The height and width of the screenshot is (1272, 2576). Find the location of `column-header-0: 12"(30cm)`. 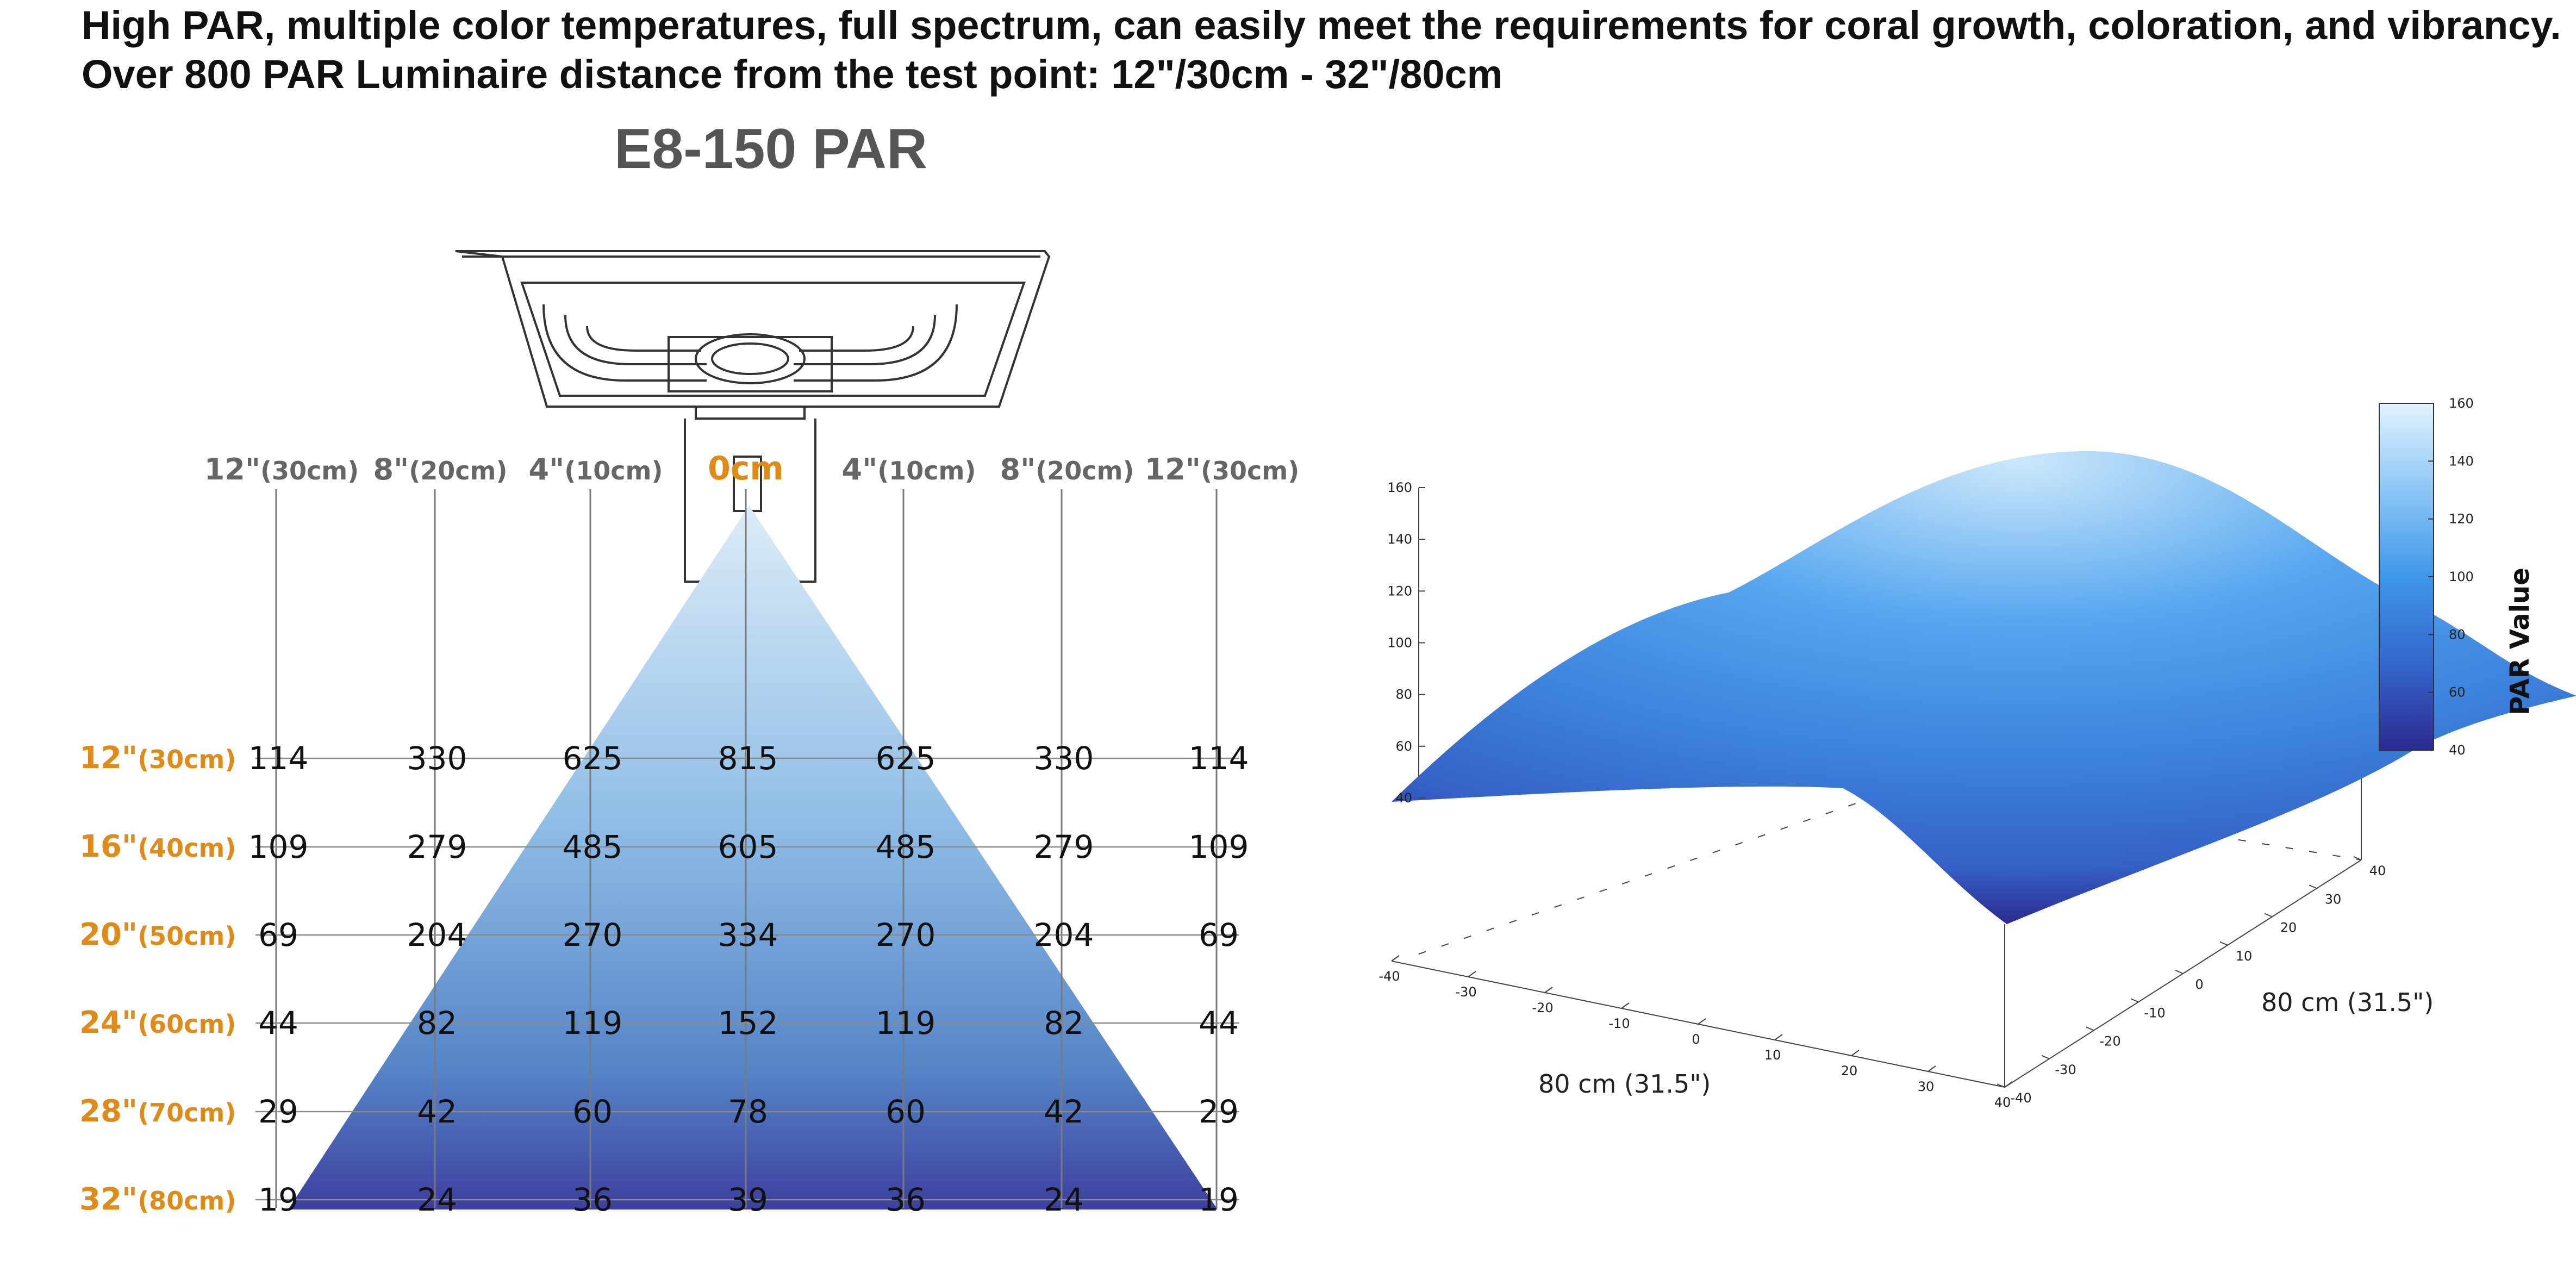

column-header-0: 12"(30cm) is located at coordinates (281, 469).